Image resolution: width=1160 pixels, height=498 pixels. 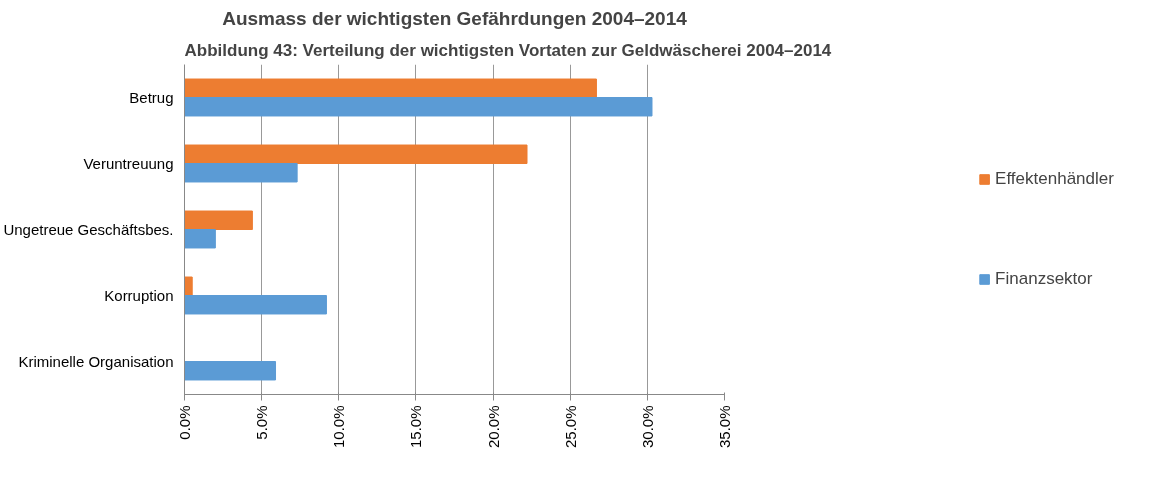 I want to click on y-tick-label: Veruntreuung, so click(x=128, y=163).